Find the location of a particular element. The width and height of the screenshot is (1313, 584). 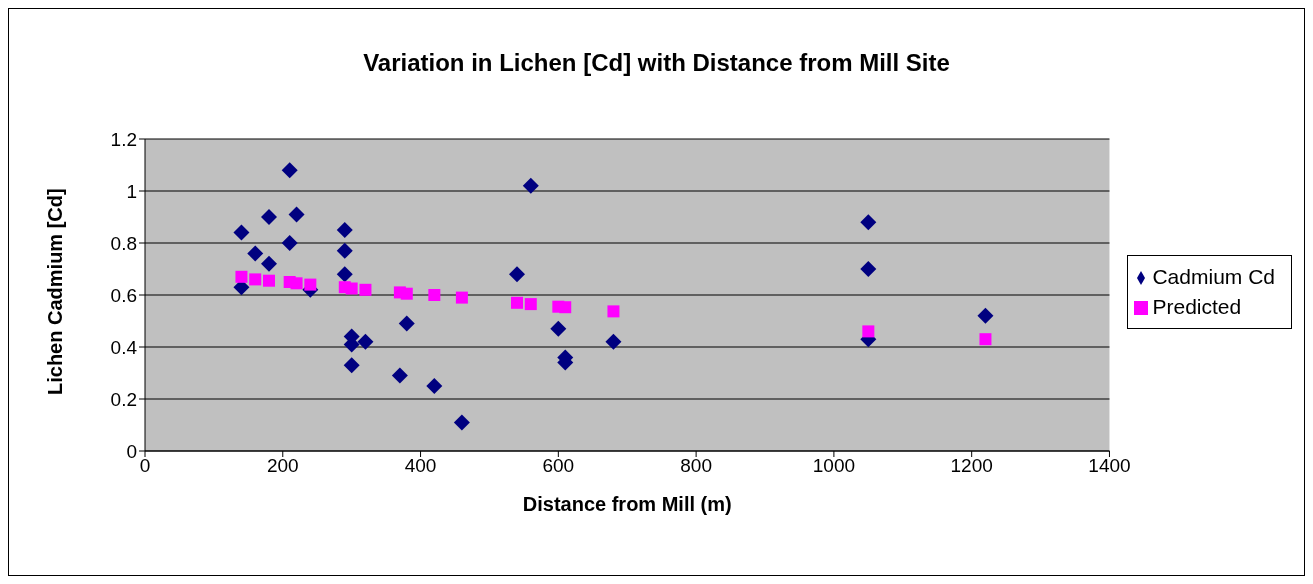

x-tick-label: 600 is located at coordinates (558, 466).